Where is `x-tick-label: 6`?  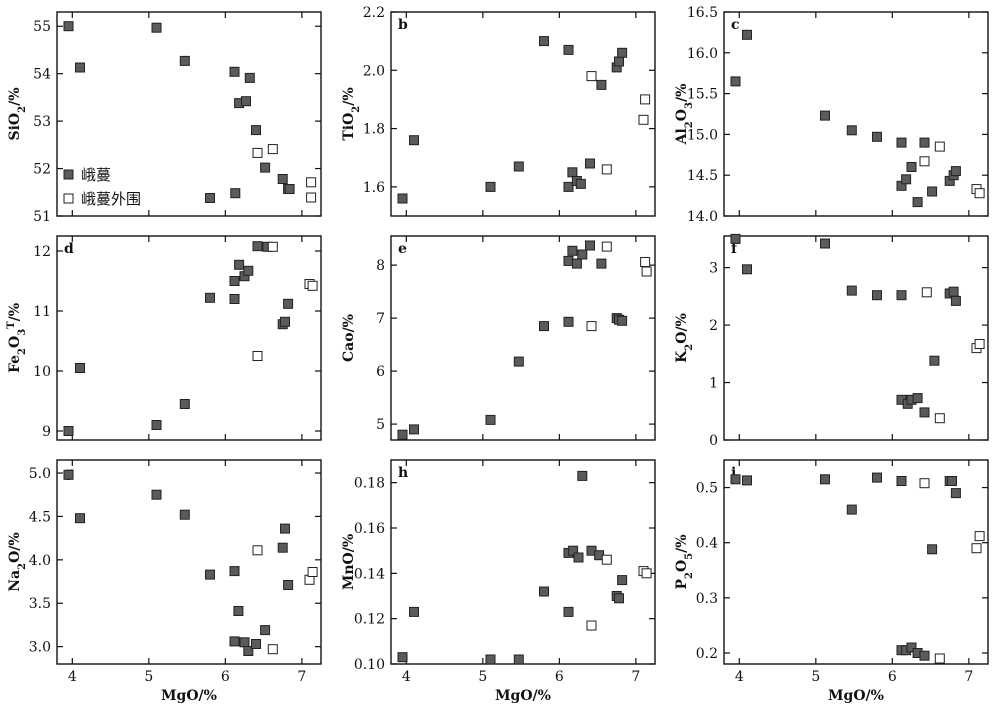 x-tick-label: 6 is located at coordinates (559, 677).